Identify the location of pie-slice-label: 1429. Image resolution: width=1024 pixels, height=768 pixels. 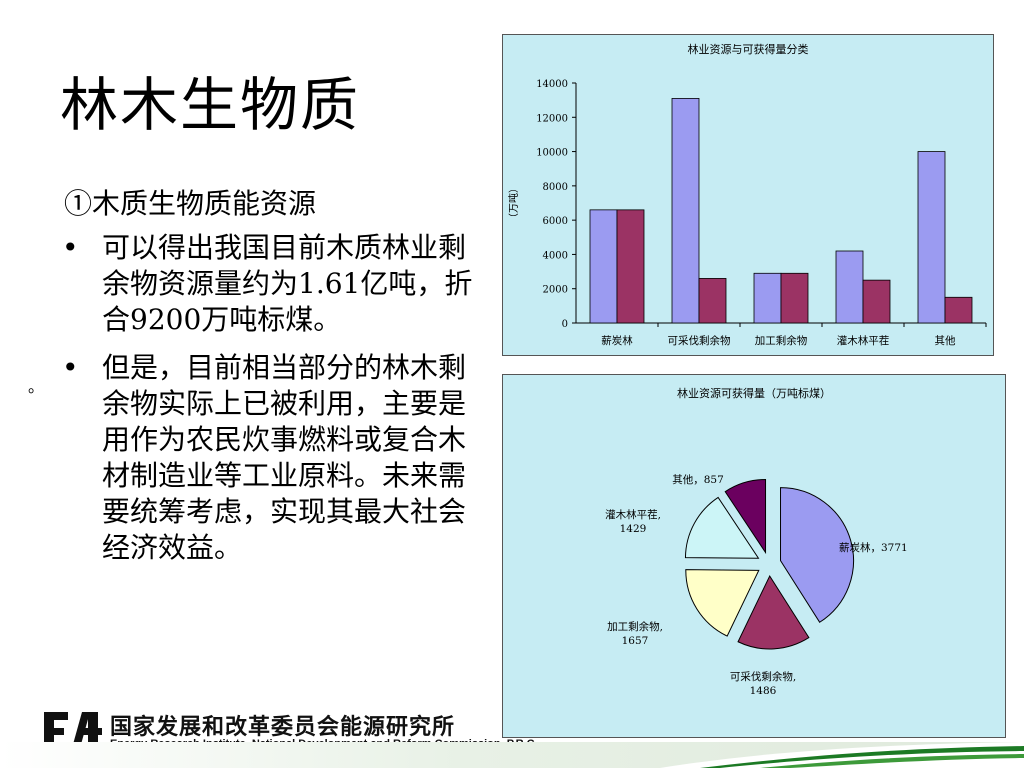
(633, 529).